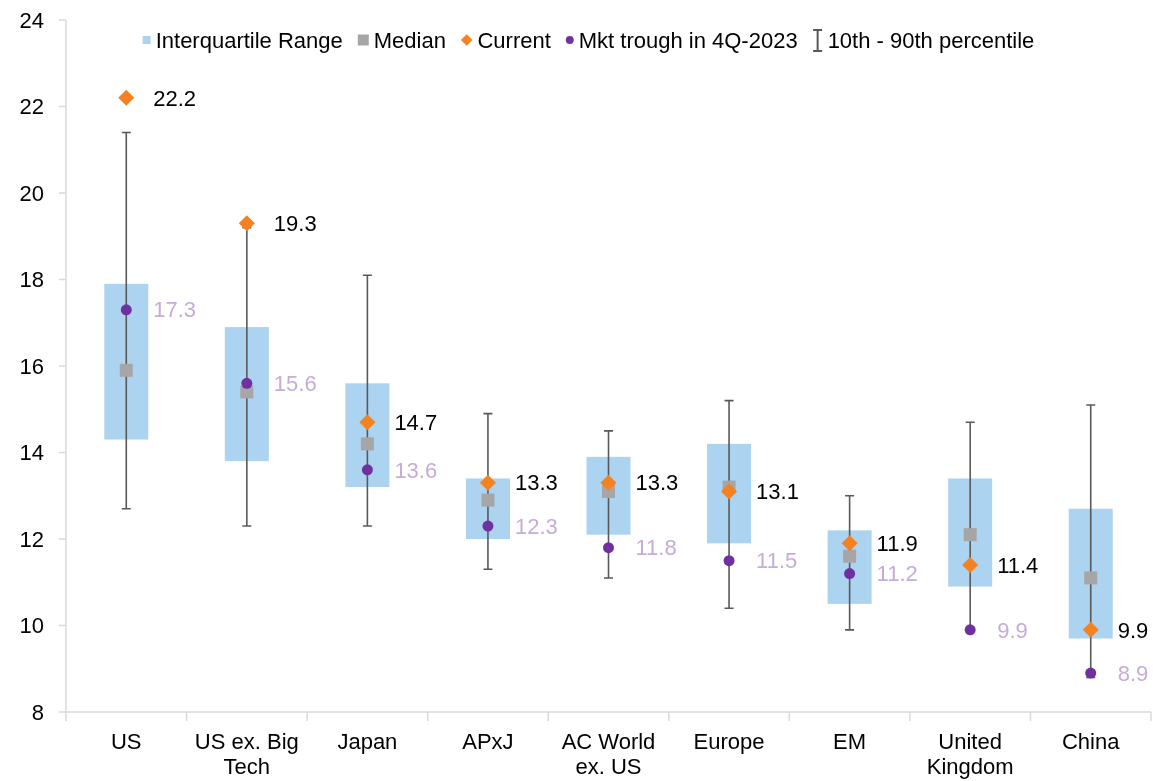 The width and height of the screenshot is (1153, 781). What do you see at coordinates (688, 40) in the screenshot?
I see `legend-label: Mkt trough in 4Q-2023` at bounding box center [688, 40].